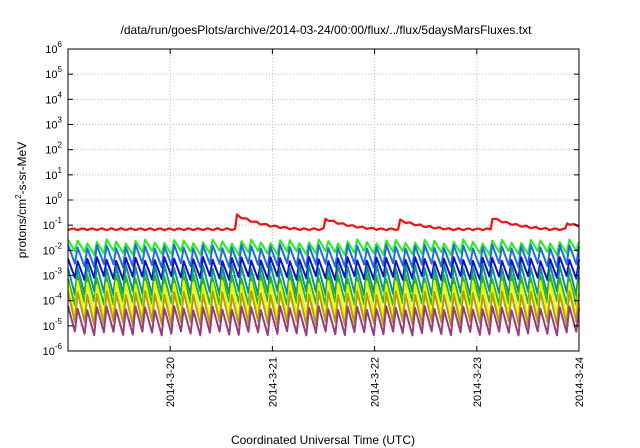 This screenshot has height=448, width=640. Describe the element at coordinates (53, 325) in the screenshot. I see `y-tick-label: 10⁻⁵` at that location.